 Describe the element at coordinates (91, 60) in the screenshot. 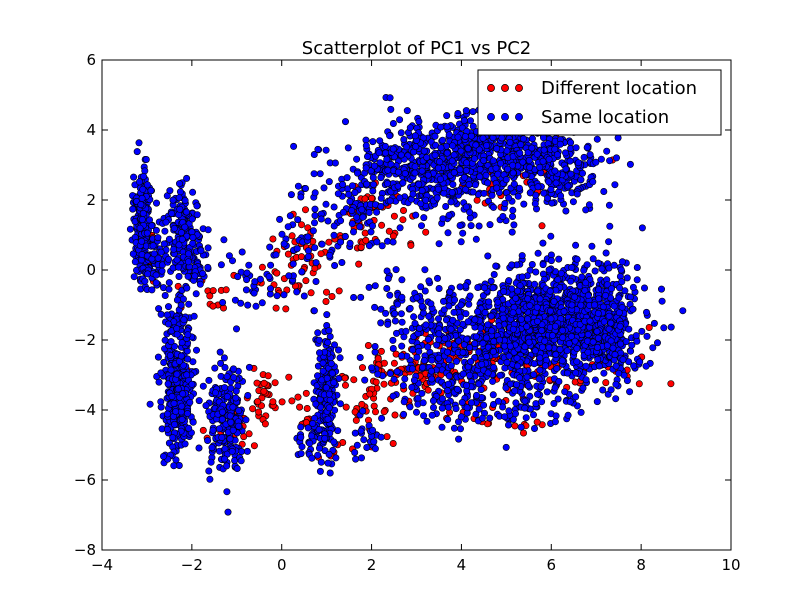

I see `y-tick-label: 6` at that location.